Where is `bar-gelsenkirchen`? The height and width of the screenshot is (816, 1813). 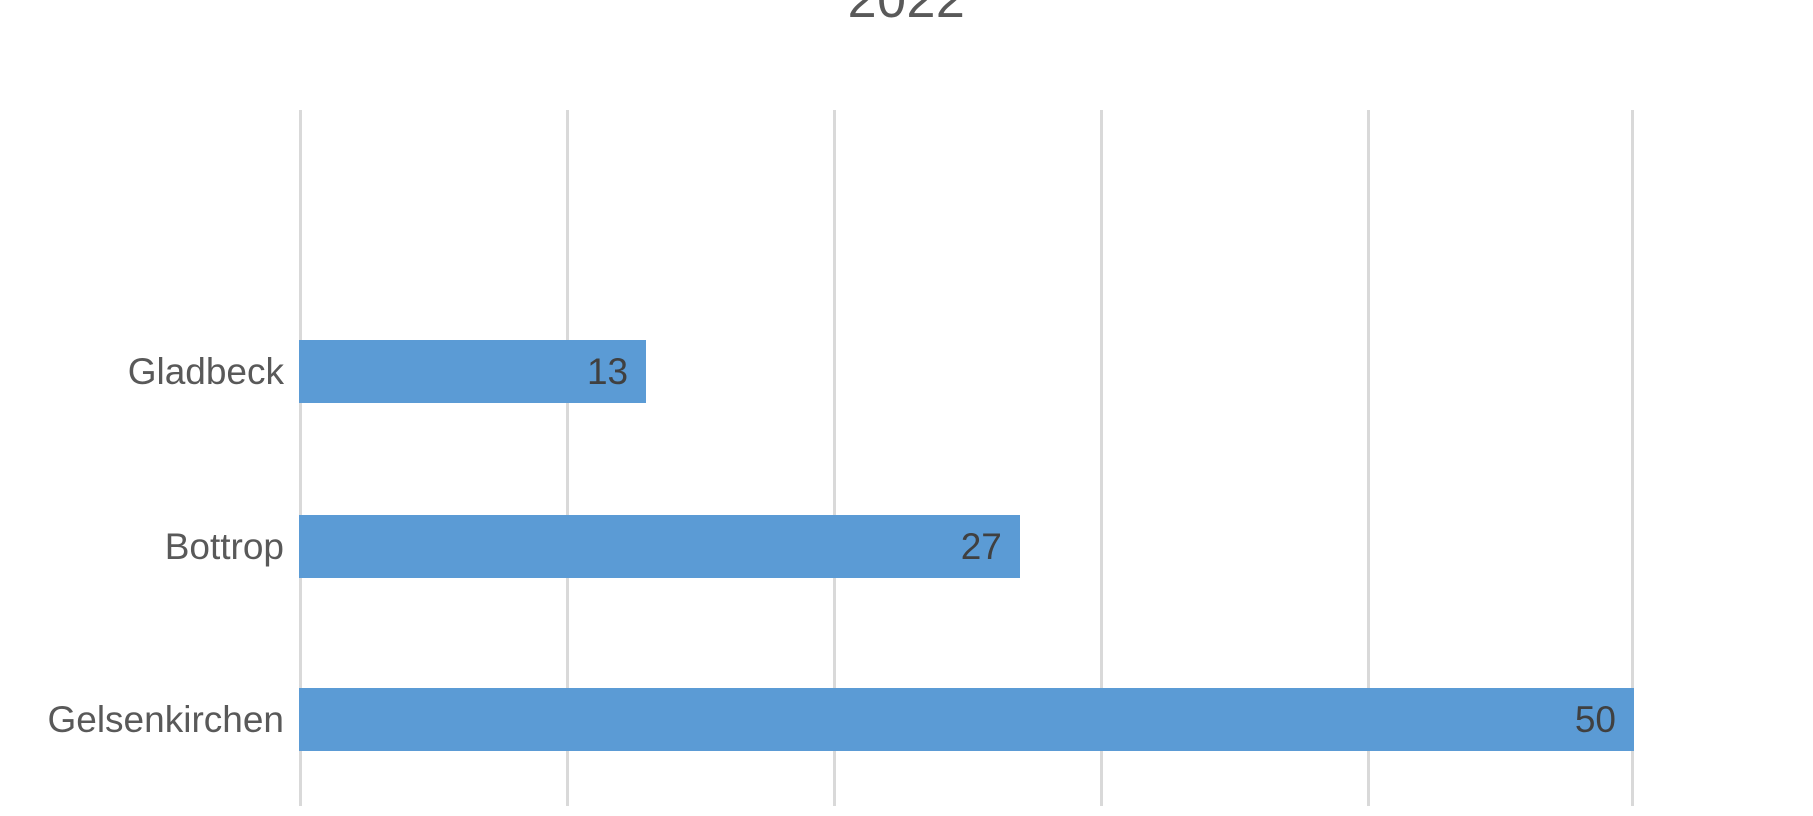 bar-gelsenkirchen is located at coordinates (966, 719).